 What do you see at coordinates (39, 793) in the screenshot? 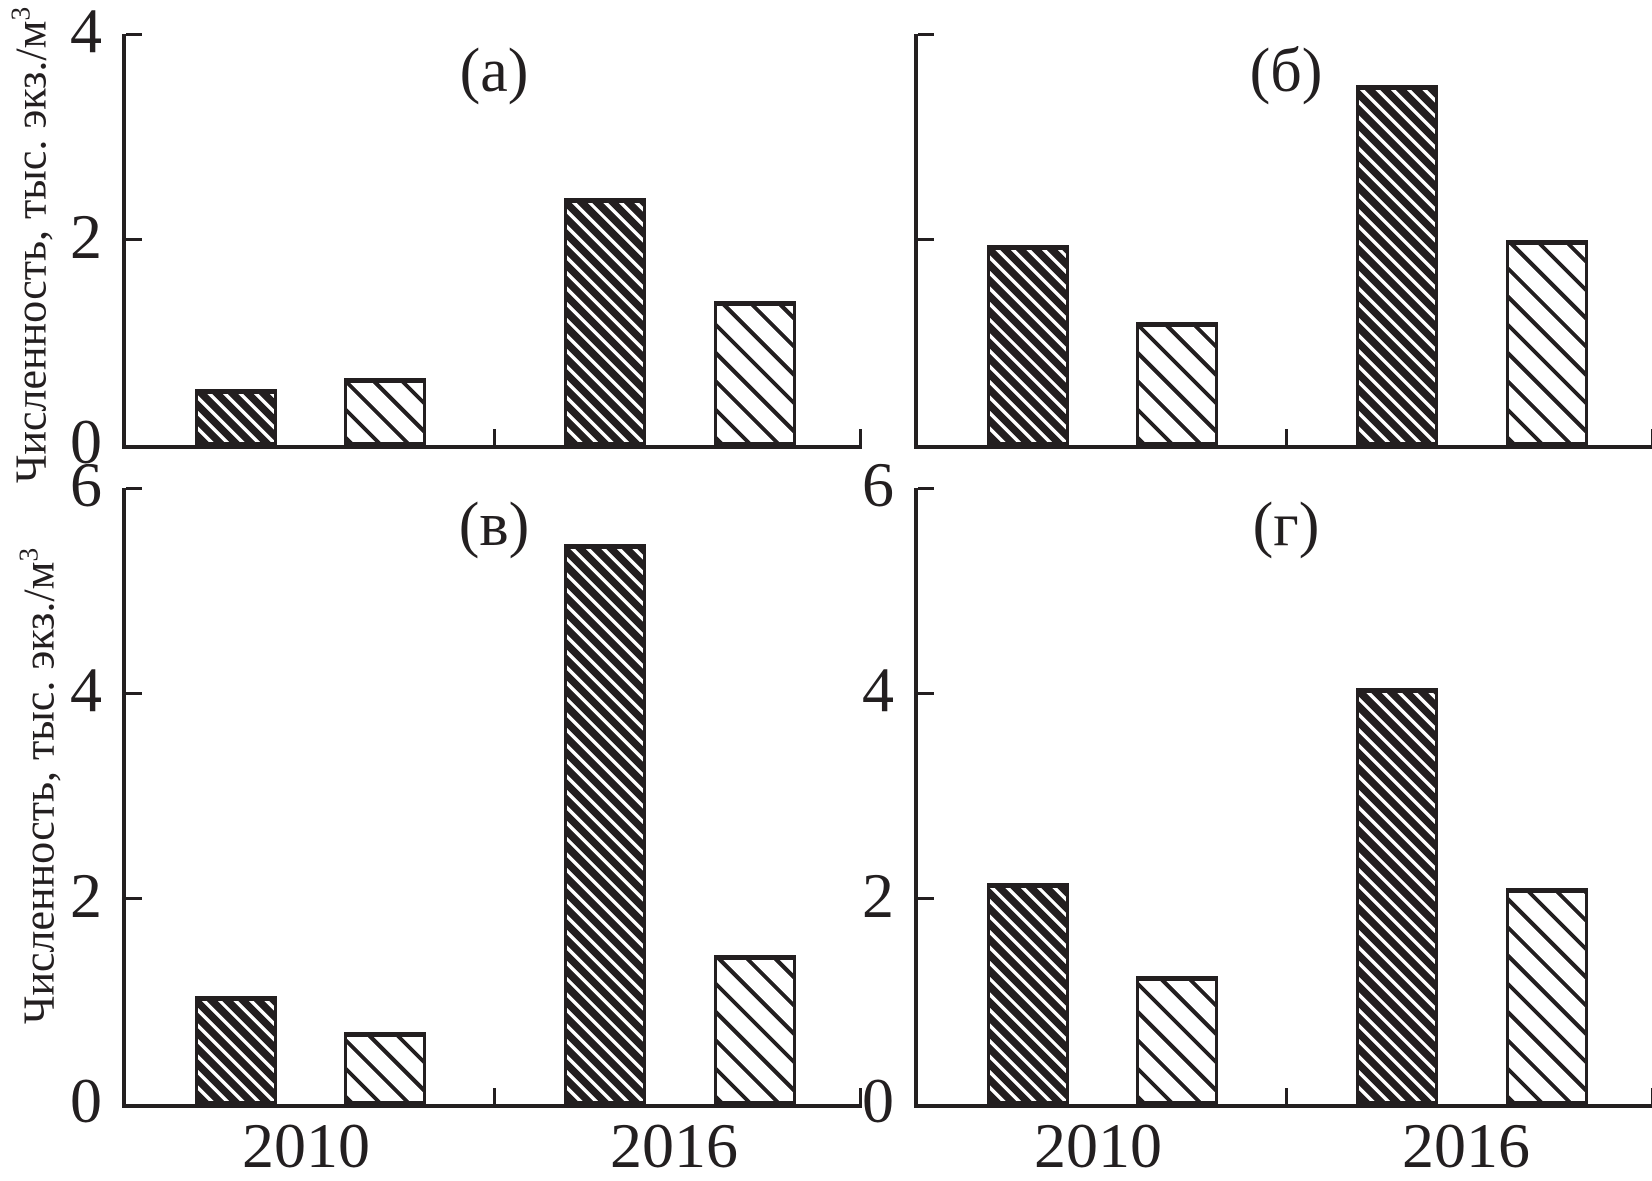
I see `y-axis-label-text: Численность, тыс. экз./м` at bounding box center [39, 793].